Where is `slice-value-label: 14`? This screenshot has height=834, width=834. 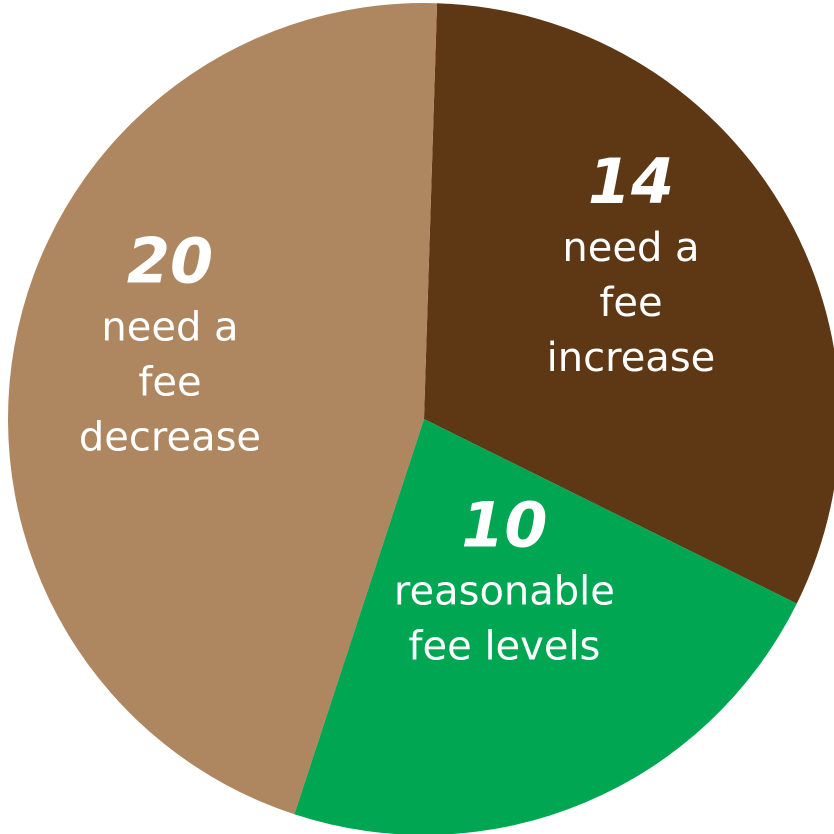 slice-value-label: 14 is located at coordinates (631, 181).